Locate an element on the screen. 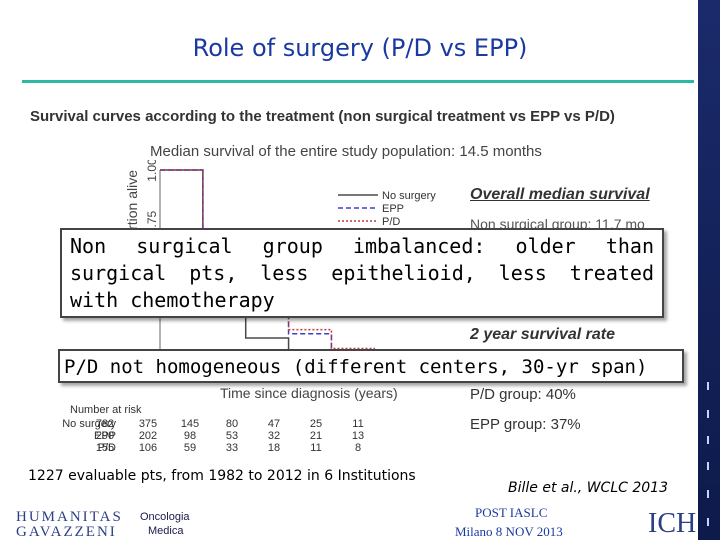  risk-cell: 782 is located at coordinates (105, 424).